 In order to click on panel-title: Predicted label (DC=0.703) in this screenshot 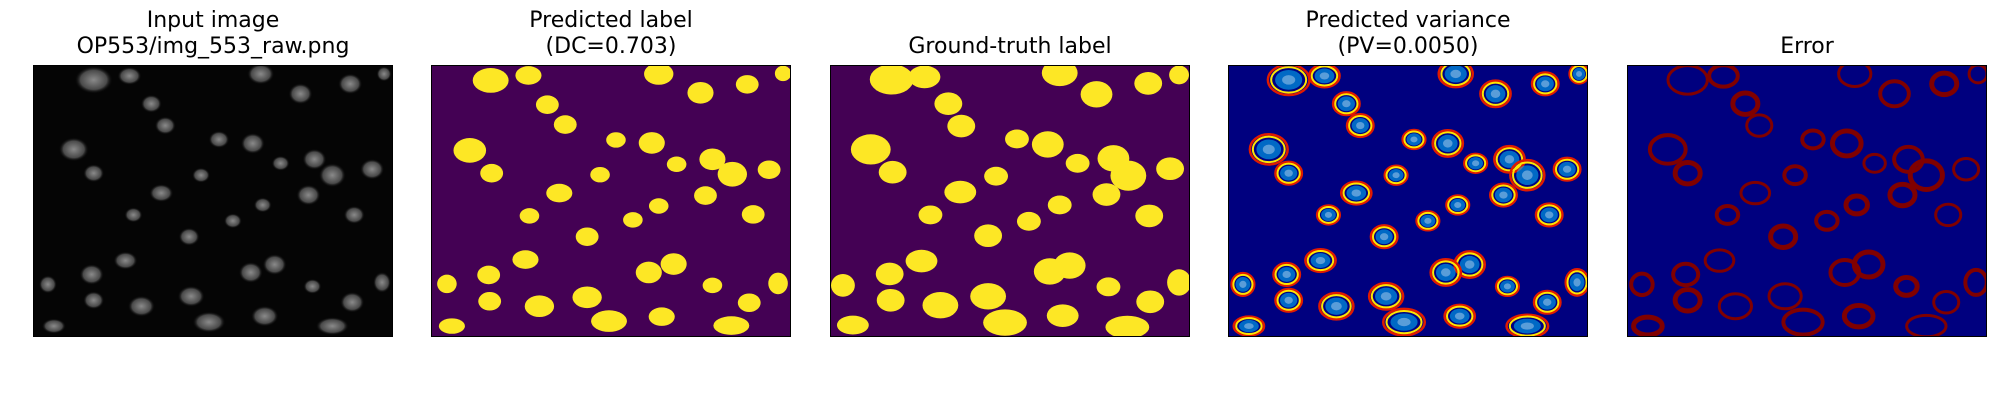, I will do `click(611, 34)`.